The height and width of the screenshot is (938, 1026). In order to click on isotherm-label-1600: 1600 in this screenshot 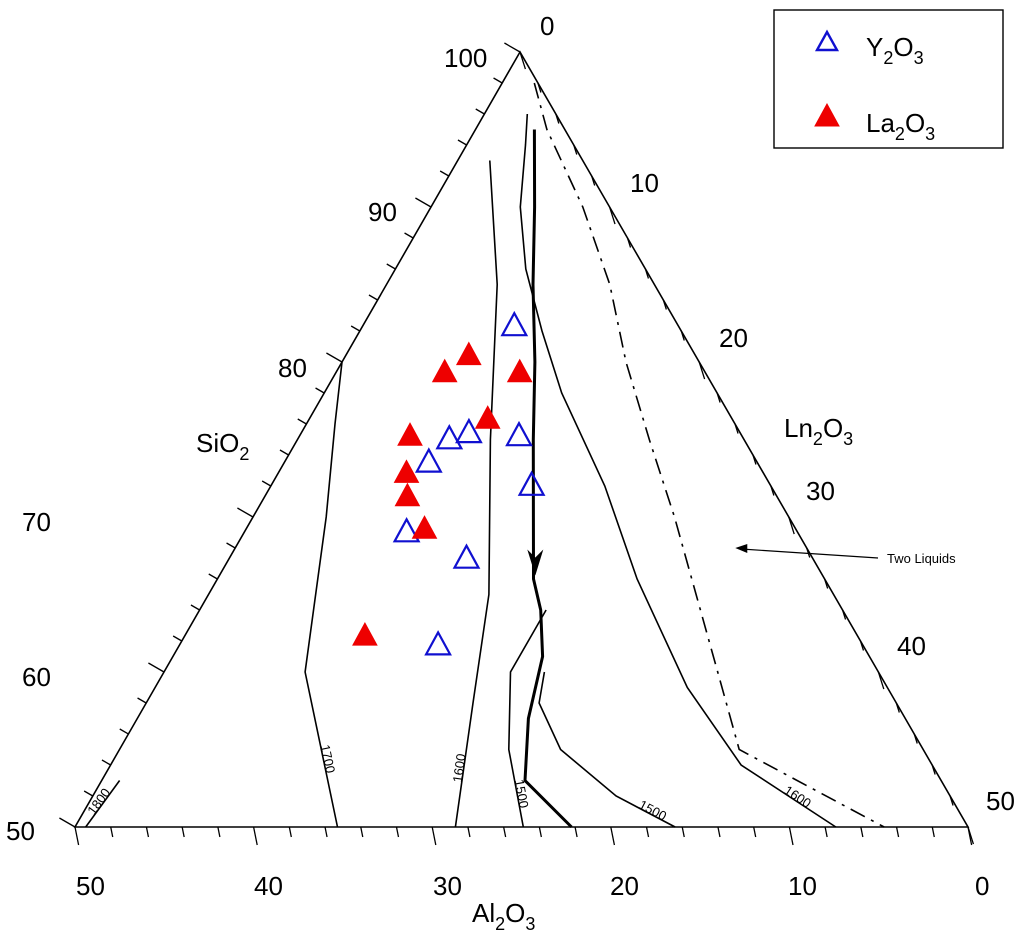, I will do `click(798, 796)`.